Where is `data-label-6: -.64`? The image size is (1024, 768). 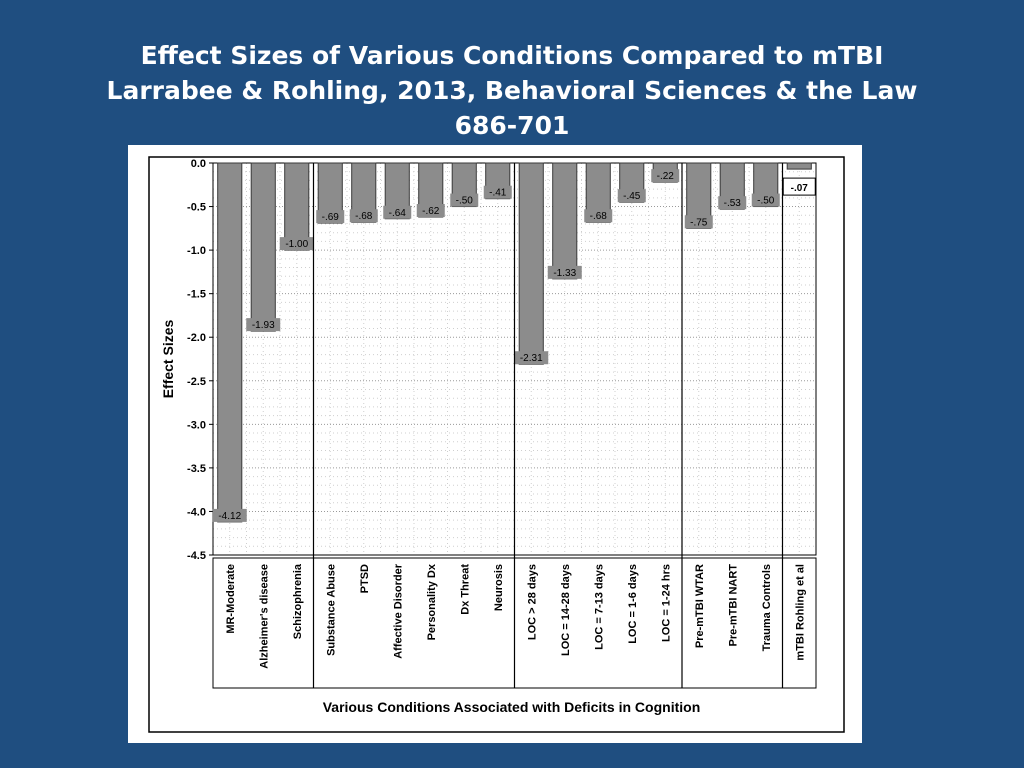 data-label-6: -.64 is located at coordinates (398, 213).